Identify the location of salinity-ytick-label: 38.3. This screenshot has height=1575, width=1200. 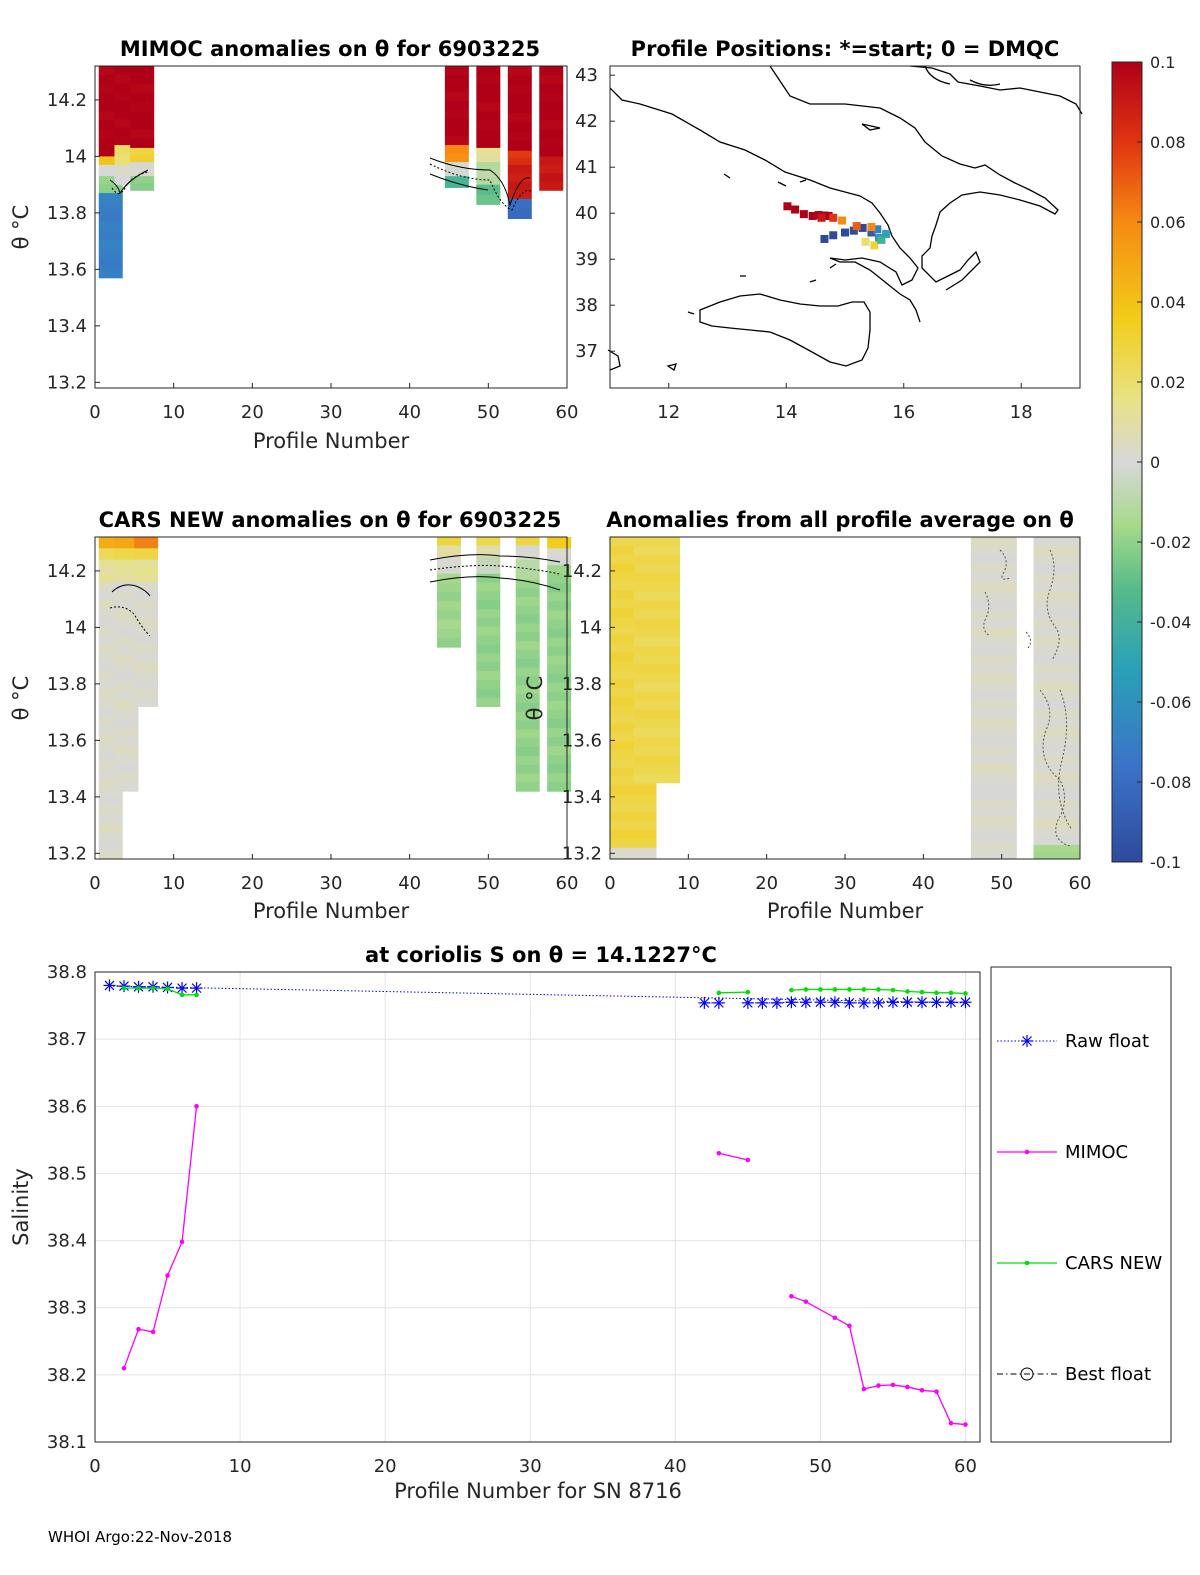
(67, 1308).